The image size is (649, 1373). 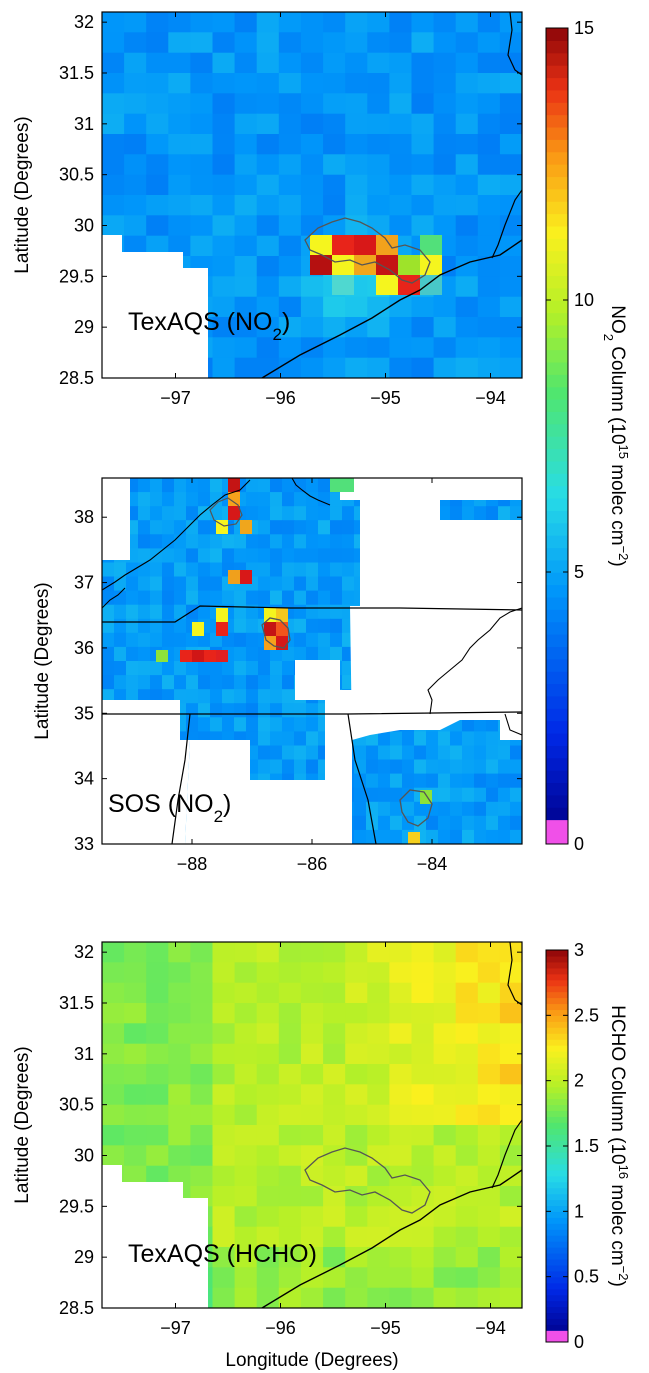 What do you see at coordinates (175, 1328) in the screenshot?
I see `x-tick-label: −97` at bounding box center [175, 1328].